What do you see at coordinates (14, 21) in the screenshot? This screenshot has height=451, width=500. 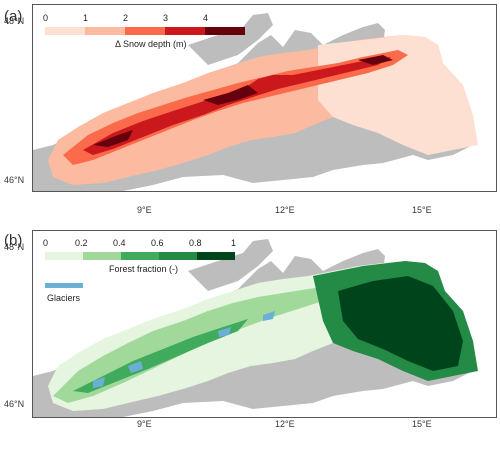 I see `lat-label-a-48: 48°N` at bounding box center [14, 21].